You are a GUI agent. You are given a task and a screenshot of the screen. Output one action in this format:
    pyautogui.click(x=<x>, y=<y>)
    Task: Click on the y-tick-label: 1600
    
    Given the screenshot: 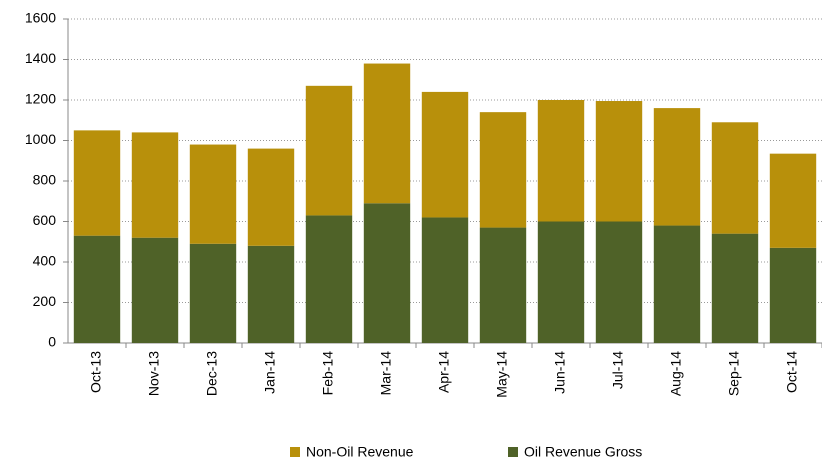 What is the action you would take?
    pyautogui.click(x=40, y=18)
    